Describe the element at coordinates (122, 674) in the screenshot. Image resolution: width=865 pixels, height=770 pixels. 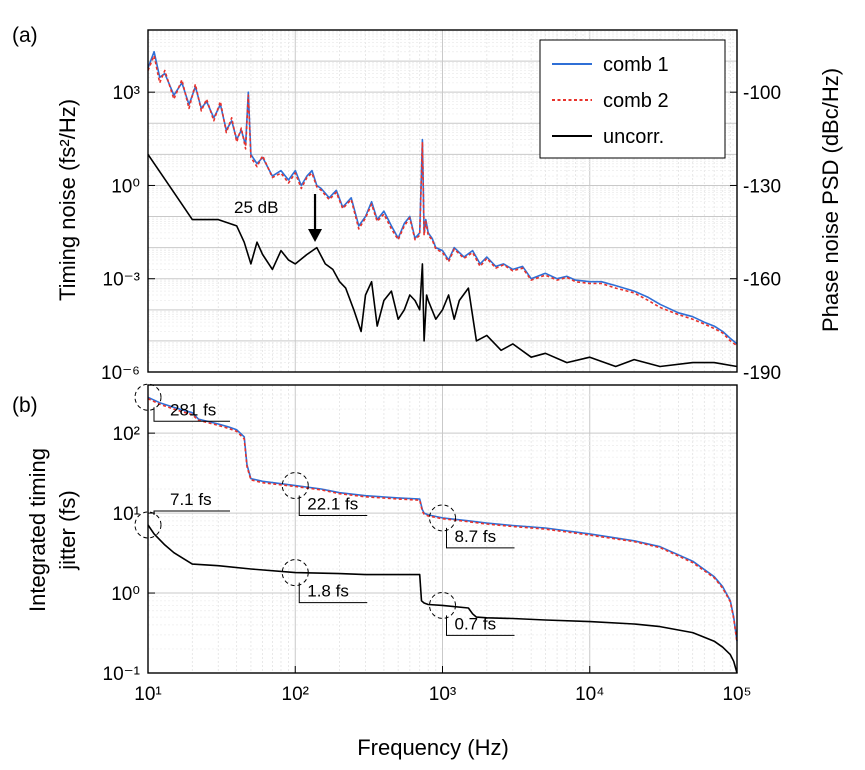
I see `panel-b-y-tick-label: 10⁻¹` at that location.